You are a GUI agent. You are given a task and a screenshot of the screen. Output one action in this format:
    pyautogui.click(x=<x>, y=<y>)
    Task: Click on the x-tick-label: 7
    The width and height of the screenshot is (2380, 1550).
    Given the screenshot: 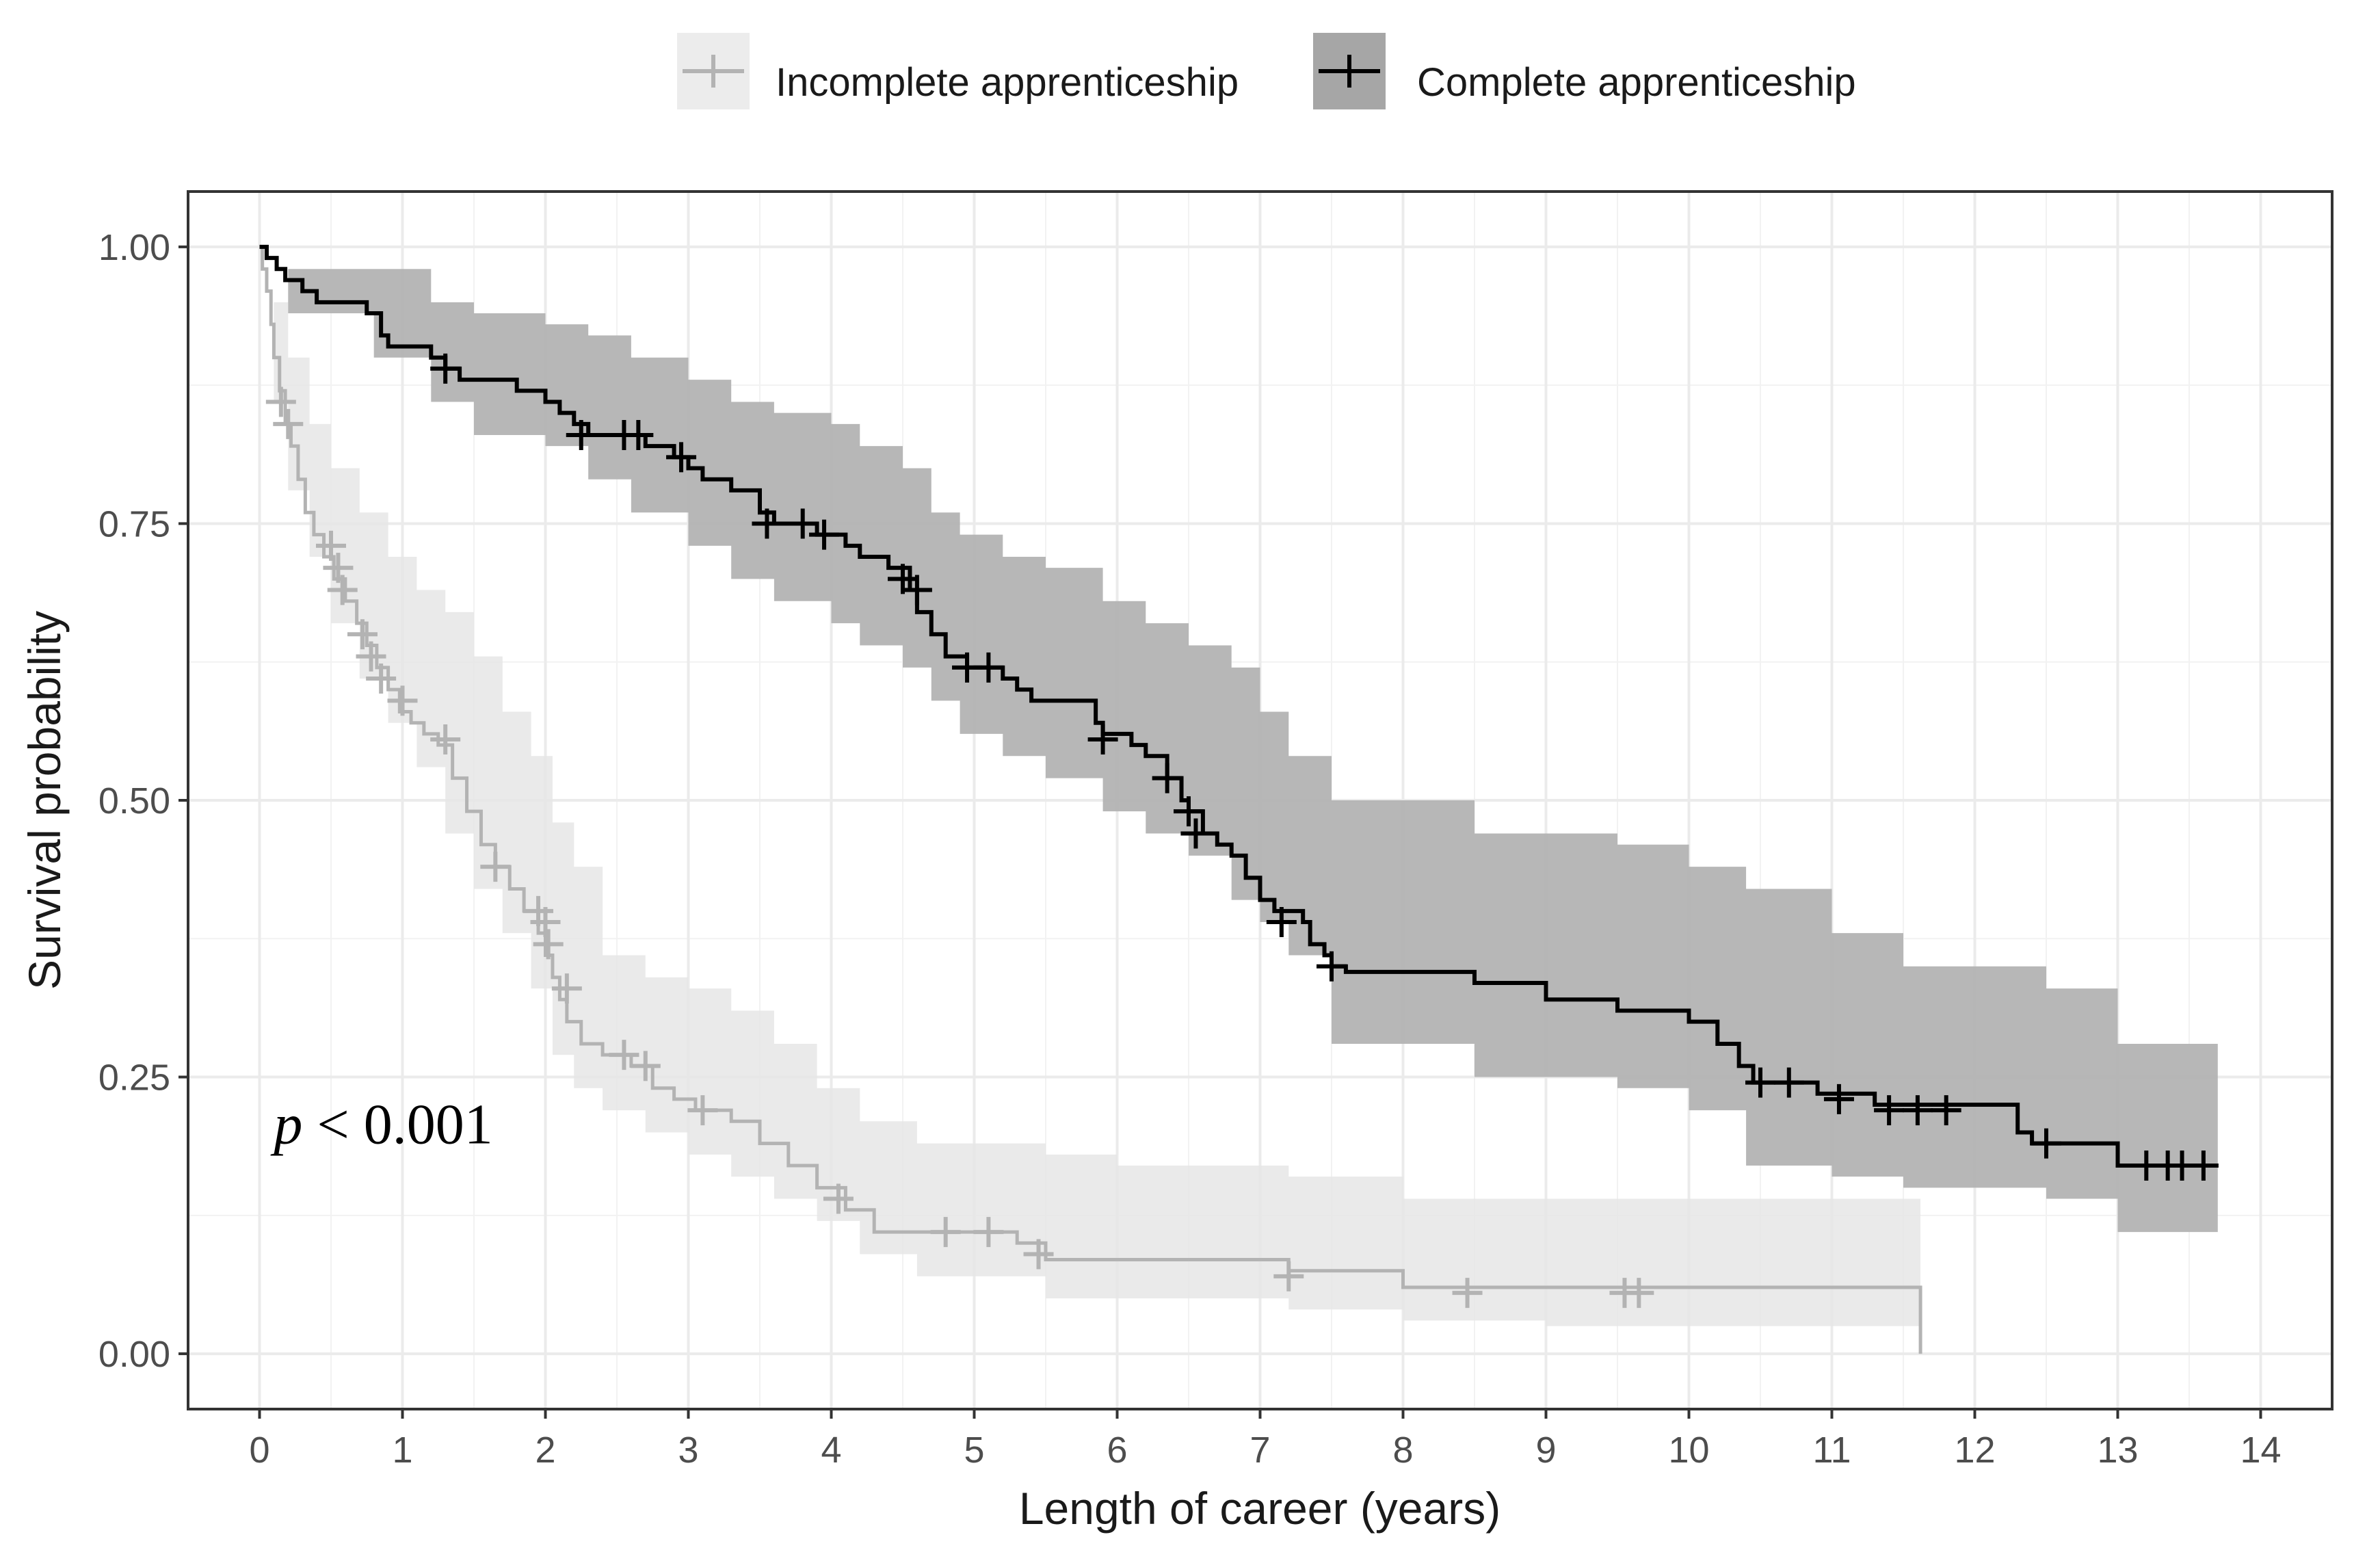 What is the action you would take?
    pyautogui.click(x=1260, y=1450)
    